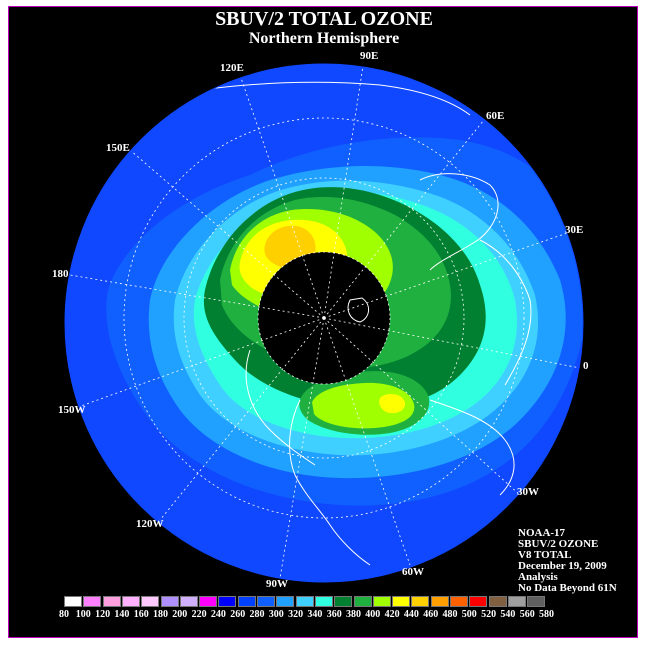  Describe the element at coordinates (232, 68) in the screenshot. I see `lon-label-120e: 120E` at that location.